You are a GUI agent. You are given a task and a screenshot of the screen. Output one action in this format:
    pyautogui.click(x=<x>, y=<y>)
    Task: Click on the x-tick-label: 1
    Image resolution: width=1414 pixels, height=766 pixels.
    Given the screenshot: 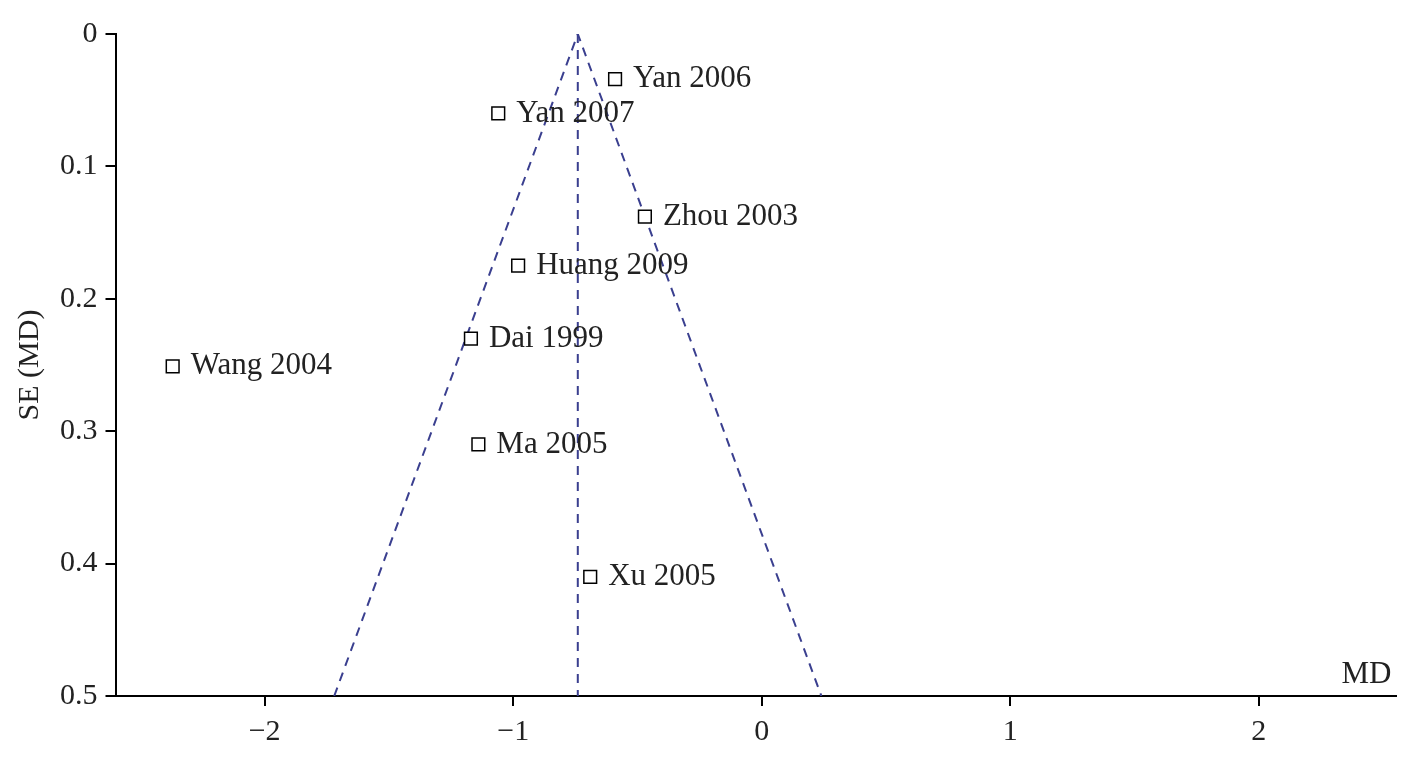 What is the action you would take?
    pyautogui.click(x=1010, y=729)
    